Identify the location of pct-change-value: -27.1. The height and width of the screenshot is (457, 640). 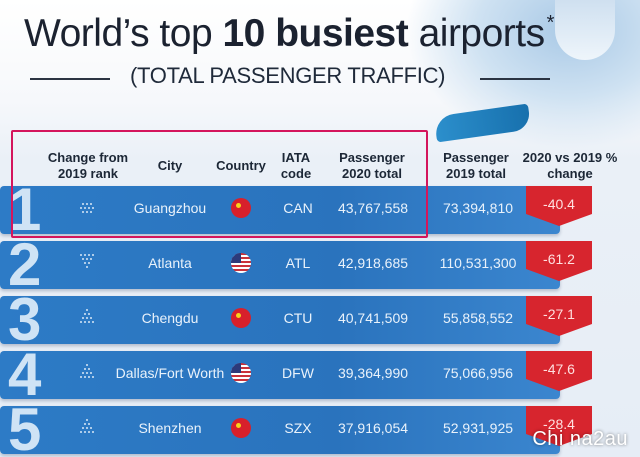
(559, 314).